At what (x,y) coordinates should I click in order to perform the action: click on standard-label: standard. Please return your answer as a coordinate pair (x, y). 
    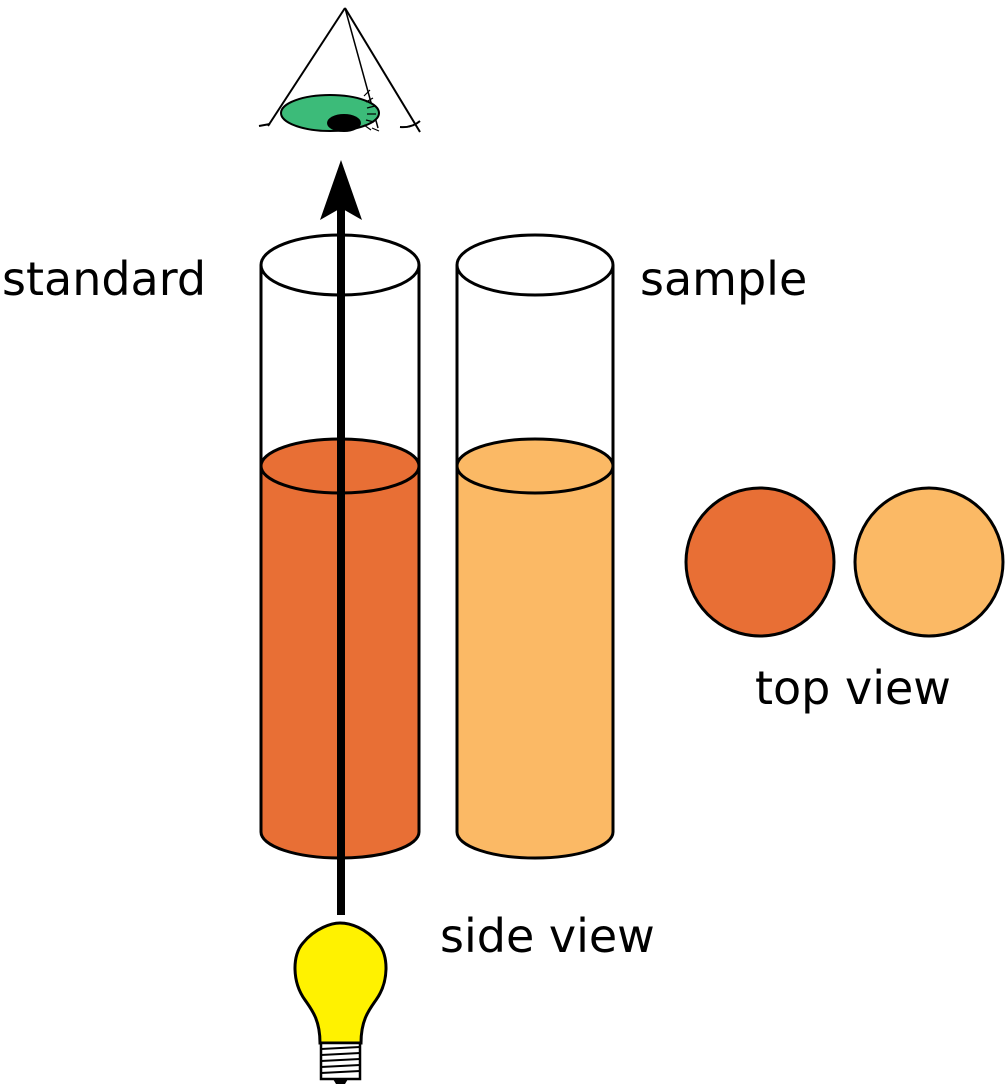
    Looking at the image, I should click on (104, 279).